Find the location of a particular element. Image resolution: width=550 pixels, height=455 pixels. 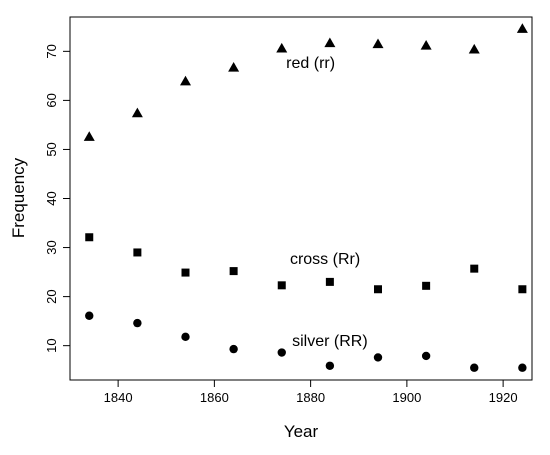

x-axis-title: Year is located at coordinates (301, 431).